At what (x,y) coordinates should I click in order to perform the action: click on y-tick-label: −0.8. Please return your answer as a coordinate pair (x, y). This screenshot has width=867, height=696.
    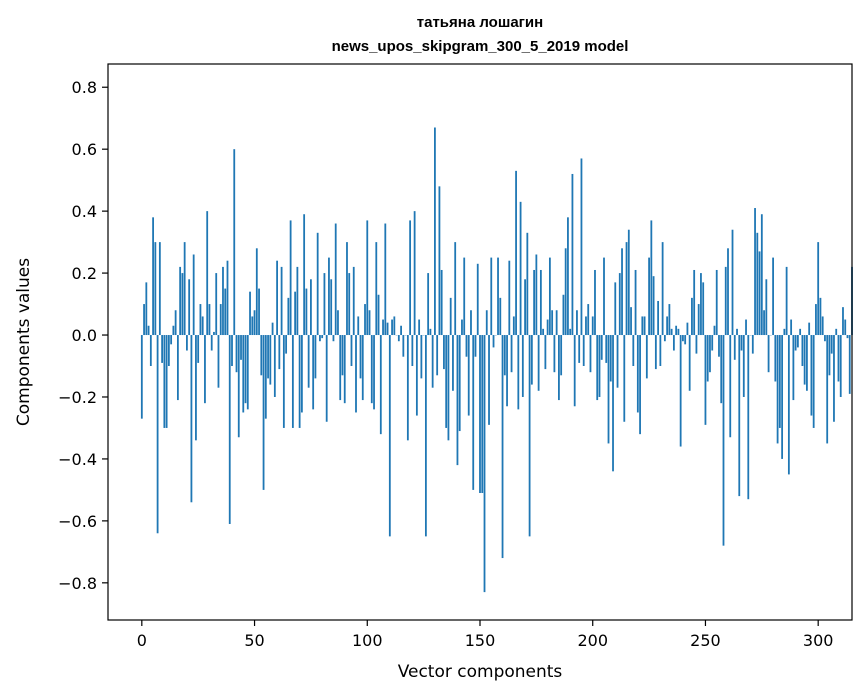
    Looking at the image, I should click on (77, 583).